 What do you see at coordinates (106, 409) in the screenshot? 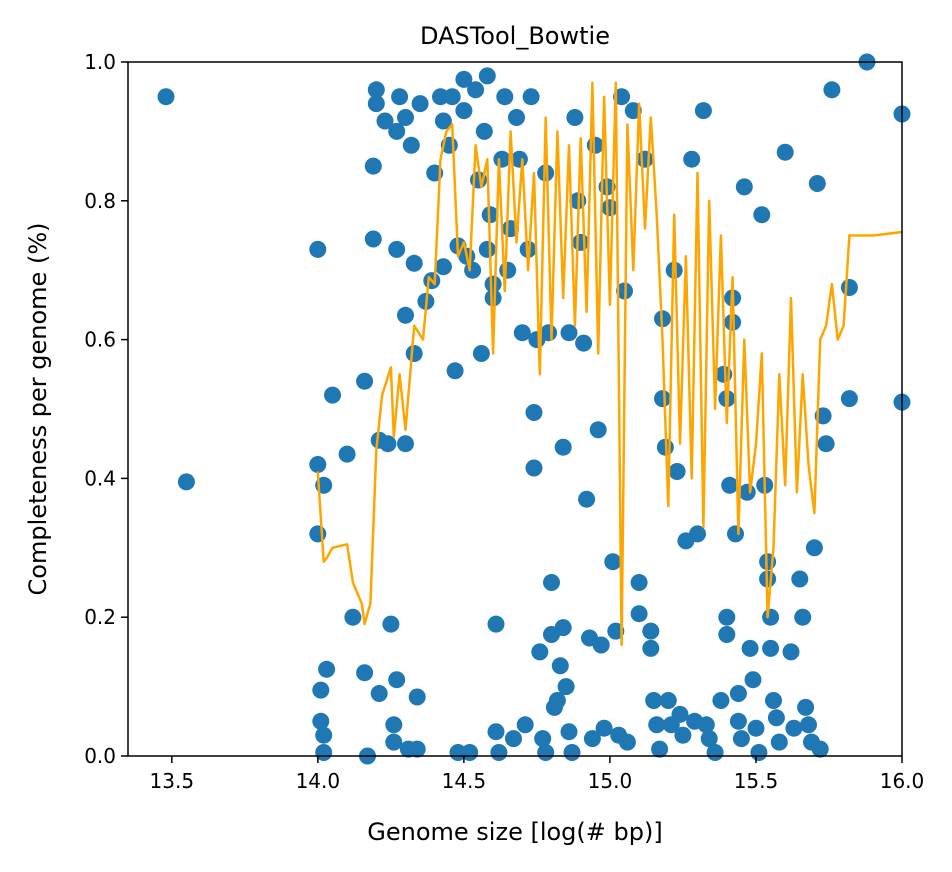
I see `y-axis: 0.0 0.2 0.4 0.6 0.8 1.0` at bounding box center [106, 409].